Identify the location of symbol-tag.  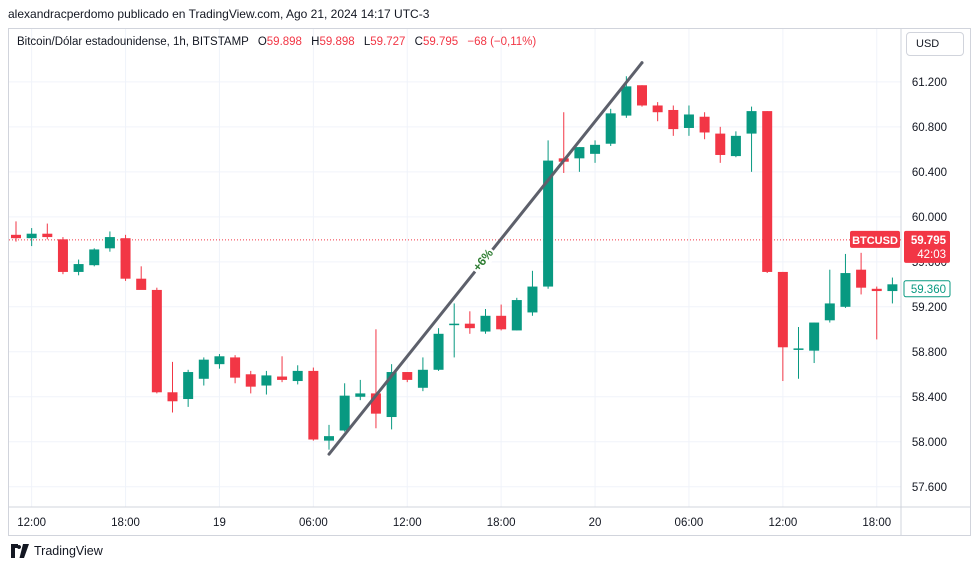
(875, 239).